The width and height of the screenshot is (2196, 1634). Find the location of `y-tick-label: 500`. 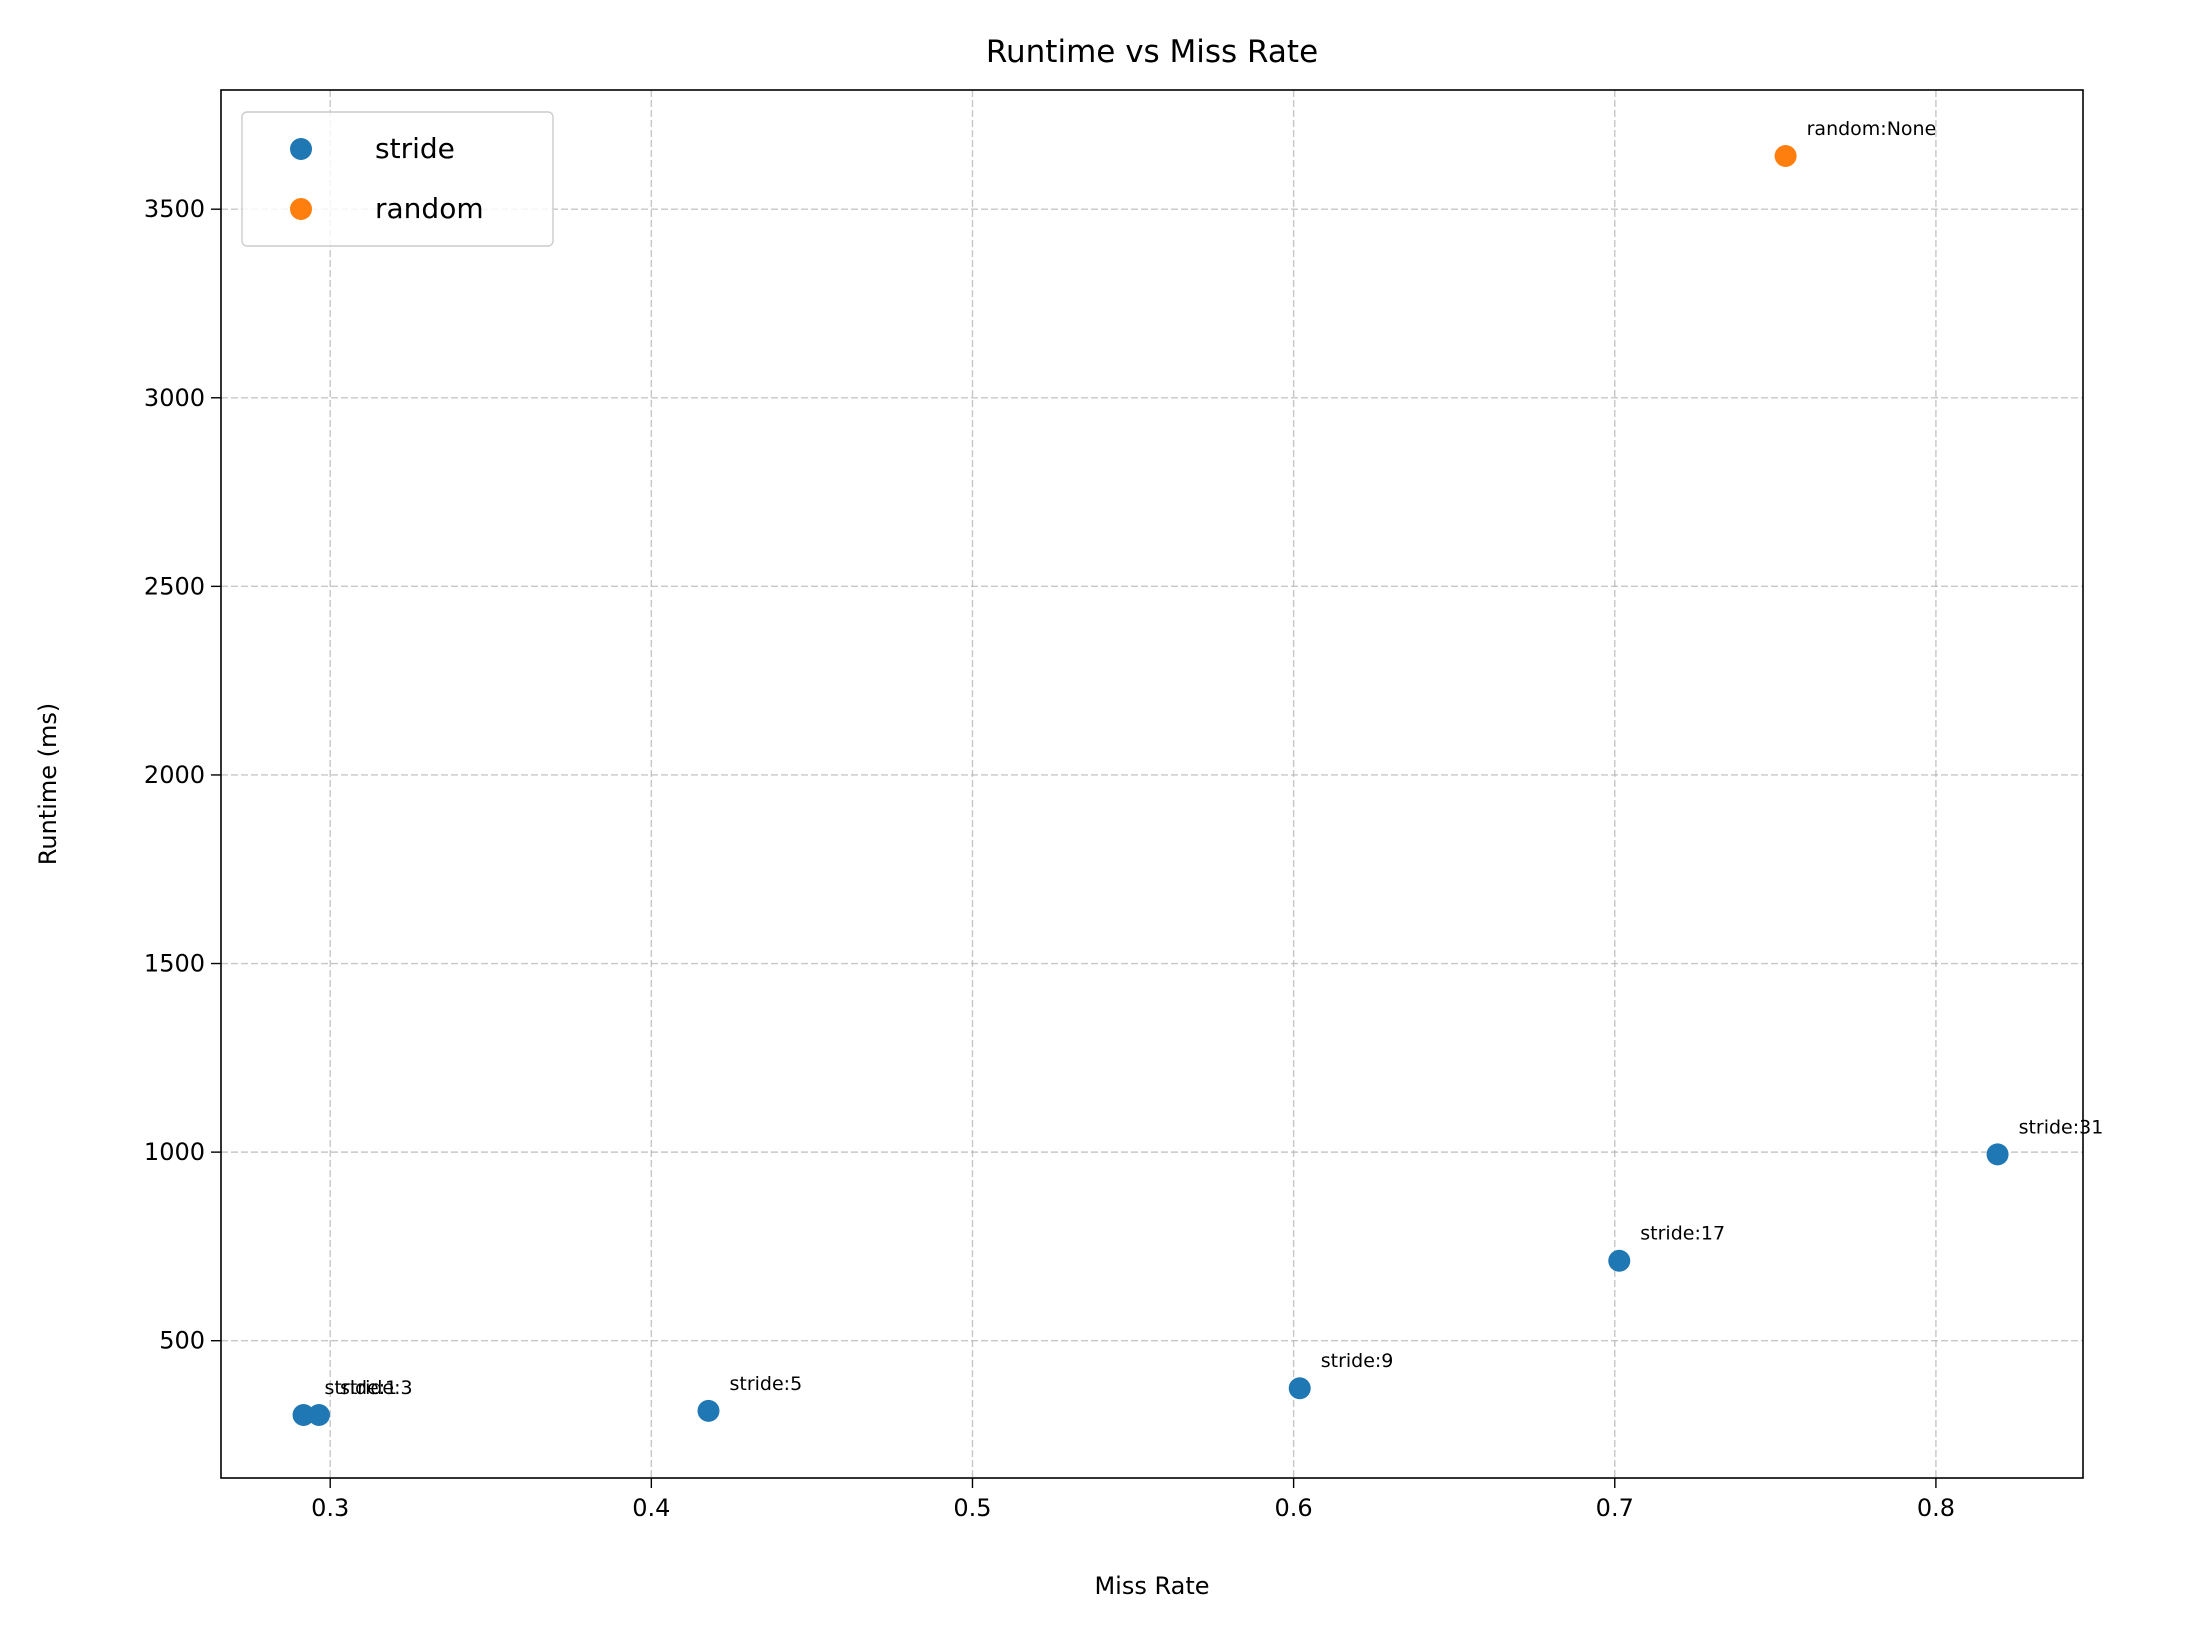

y-tick-label: 500 is located at coordinates (182, 1341).